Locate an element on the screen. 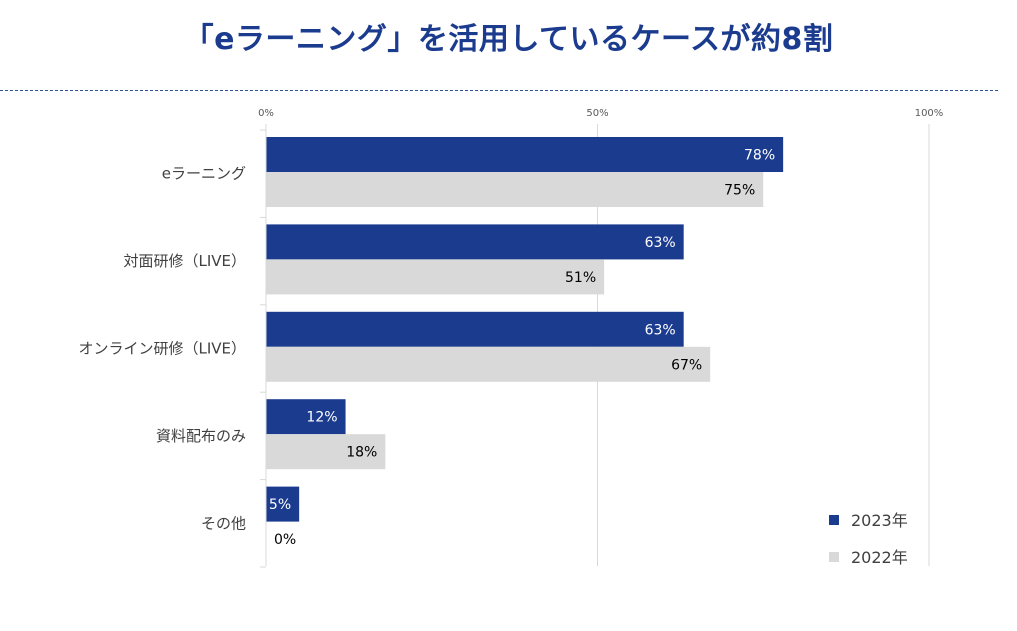  legend-label: 2023年 is located at coordinates (879, 520).